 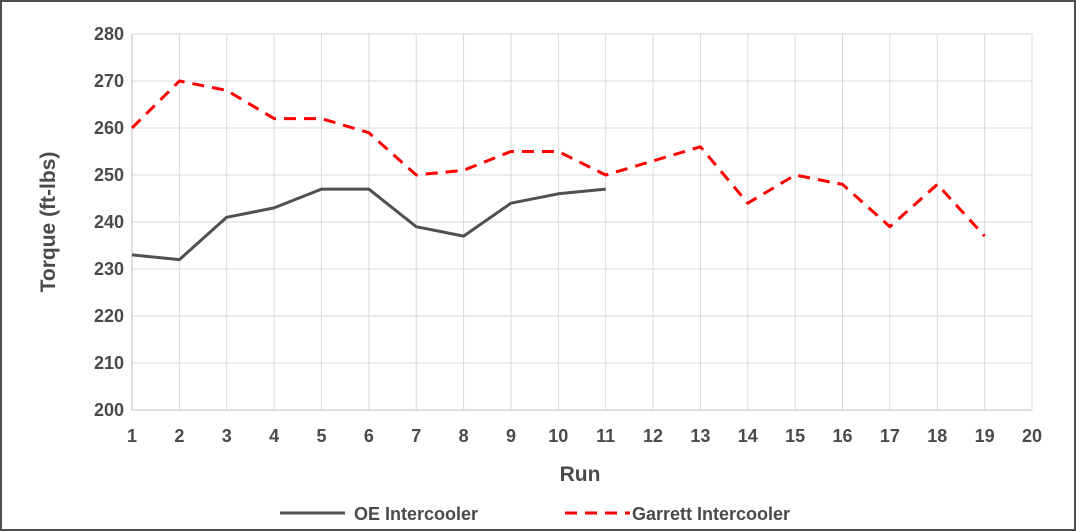 I want to click on y-tick-label: 210, so click(x=109, y=363).